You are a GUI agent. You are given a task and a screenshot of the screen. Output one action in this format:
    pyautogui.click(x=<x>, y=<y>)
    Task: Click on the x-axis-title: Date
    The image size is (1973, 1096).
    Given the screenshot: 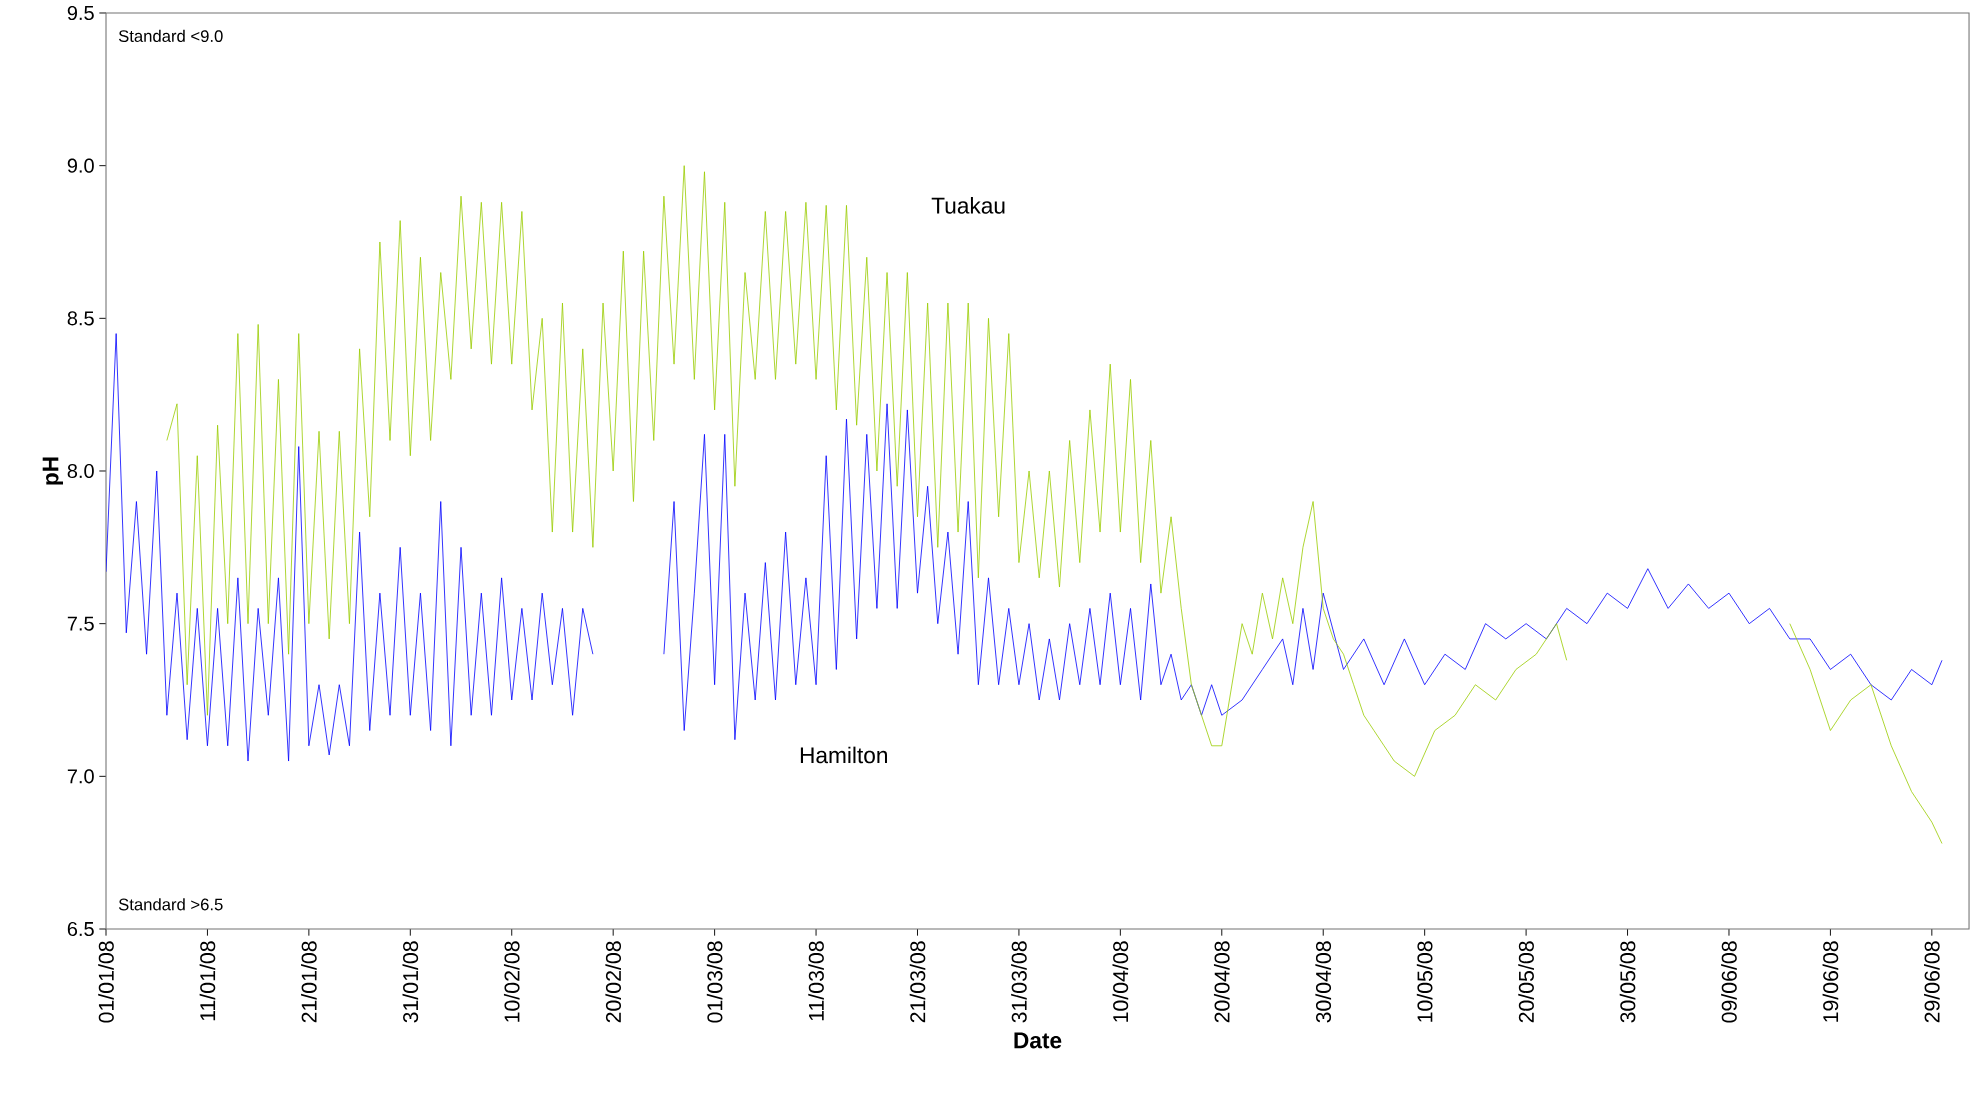 What is the action you would take?
    pyautogui.click(x=1038, y=1040)
    